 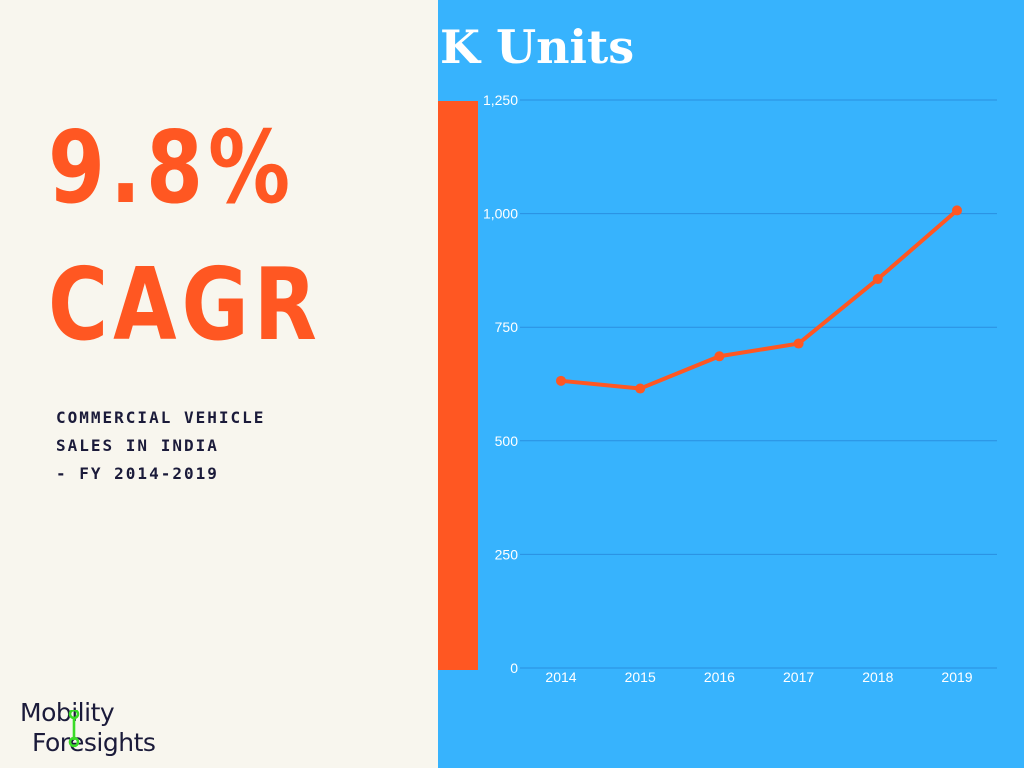 I want to click on y-tick-labels: 0 250 500 750 1,000 1,250, so click(x=500, y=384).